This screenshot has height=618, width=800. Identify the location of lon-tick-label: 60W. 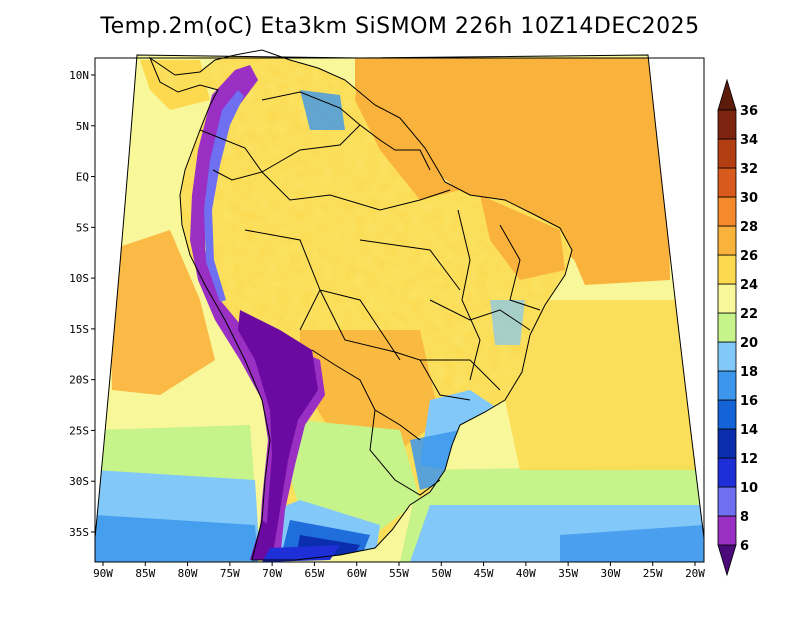
(357, 573).